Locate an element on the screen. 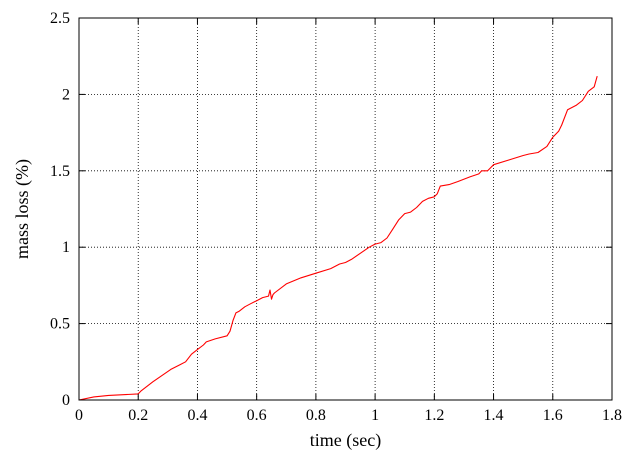  y-axis-label: mass loss (%) is located at coordinates (22, 209).